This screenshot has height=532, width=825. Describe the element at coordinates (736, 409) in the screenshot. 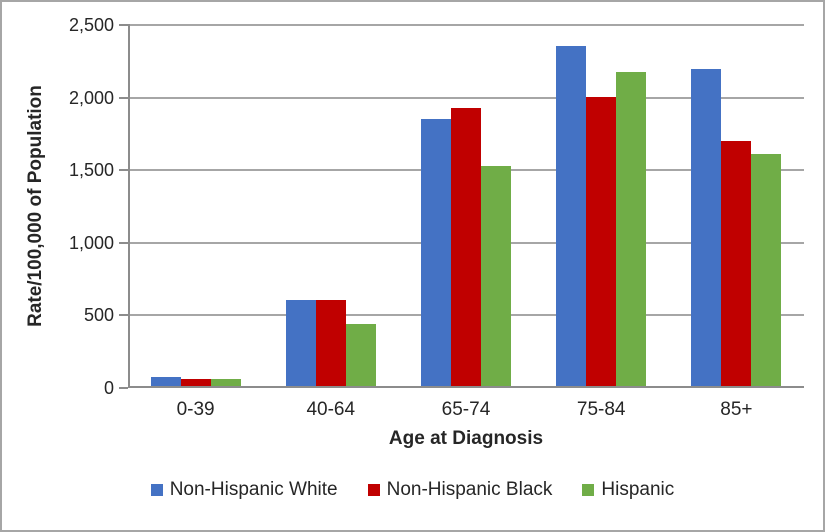

I see `x-category-label: 85+` at that location.